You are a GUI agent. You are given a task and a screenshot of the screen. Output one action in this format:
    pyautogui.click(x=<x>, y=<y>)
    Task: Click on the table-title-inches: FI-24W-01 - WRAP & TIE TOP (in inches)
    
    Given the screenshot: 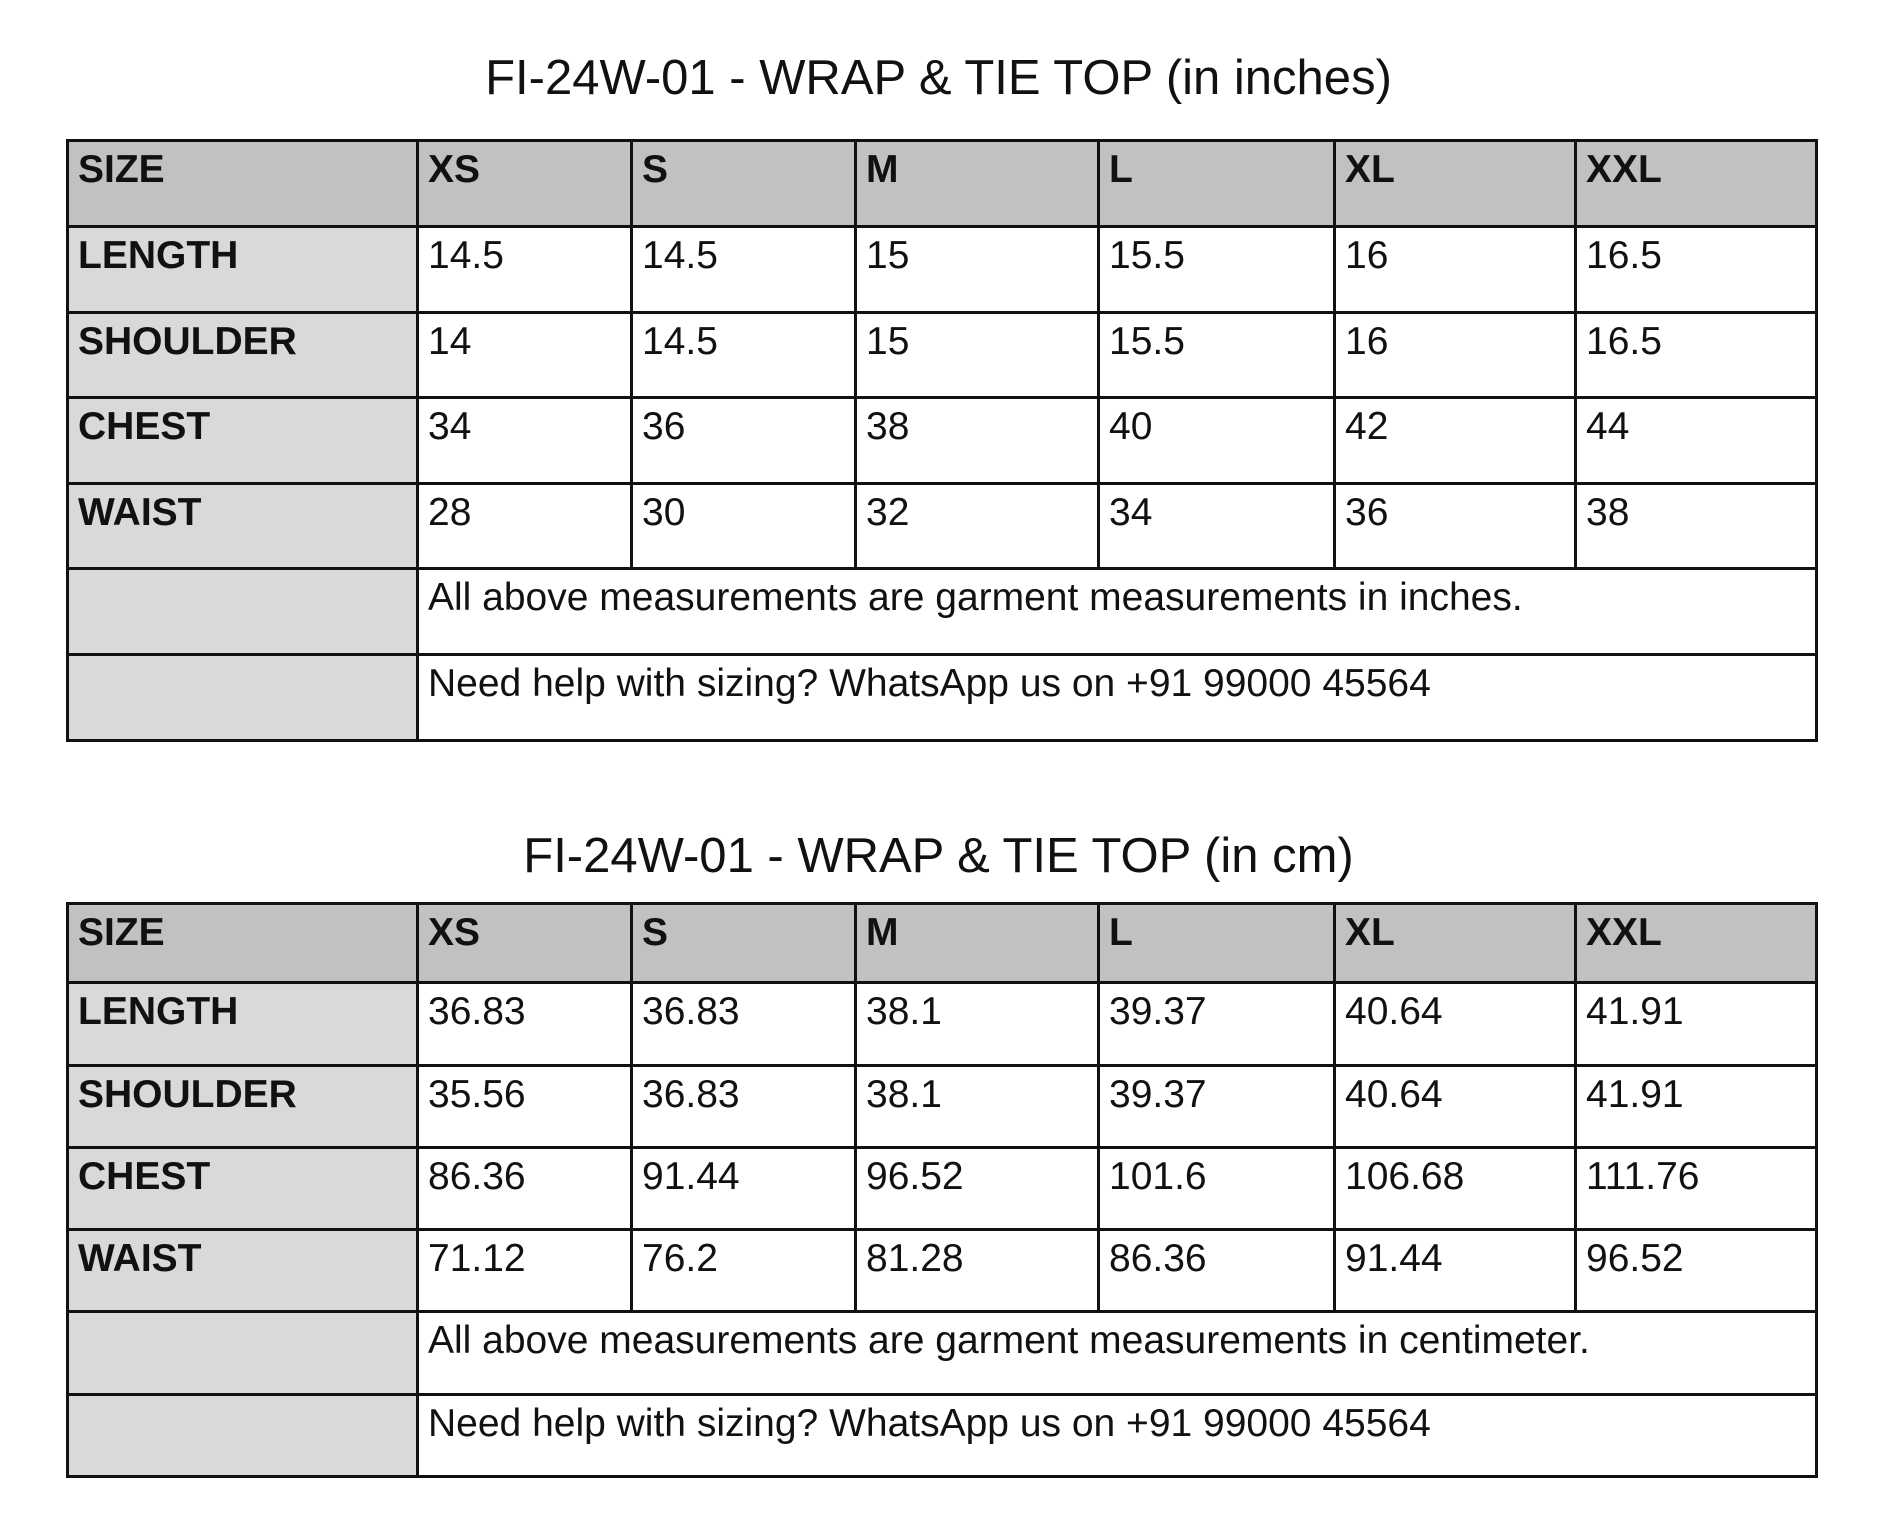 What is the action you would take?
    pyautogui.click(x=938, y=78)
    